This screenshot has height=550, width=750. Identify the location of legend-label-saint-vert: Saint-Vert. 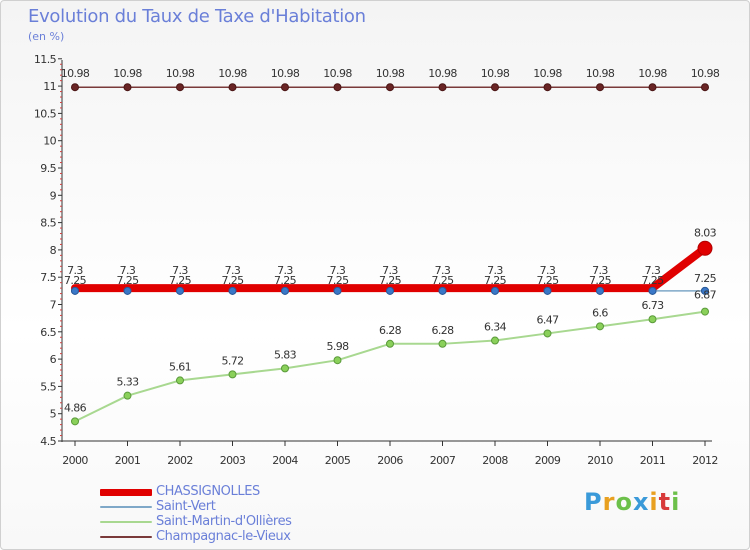
(186, 506).